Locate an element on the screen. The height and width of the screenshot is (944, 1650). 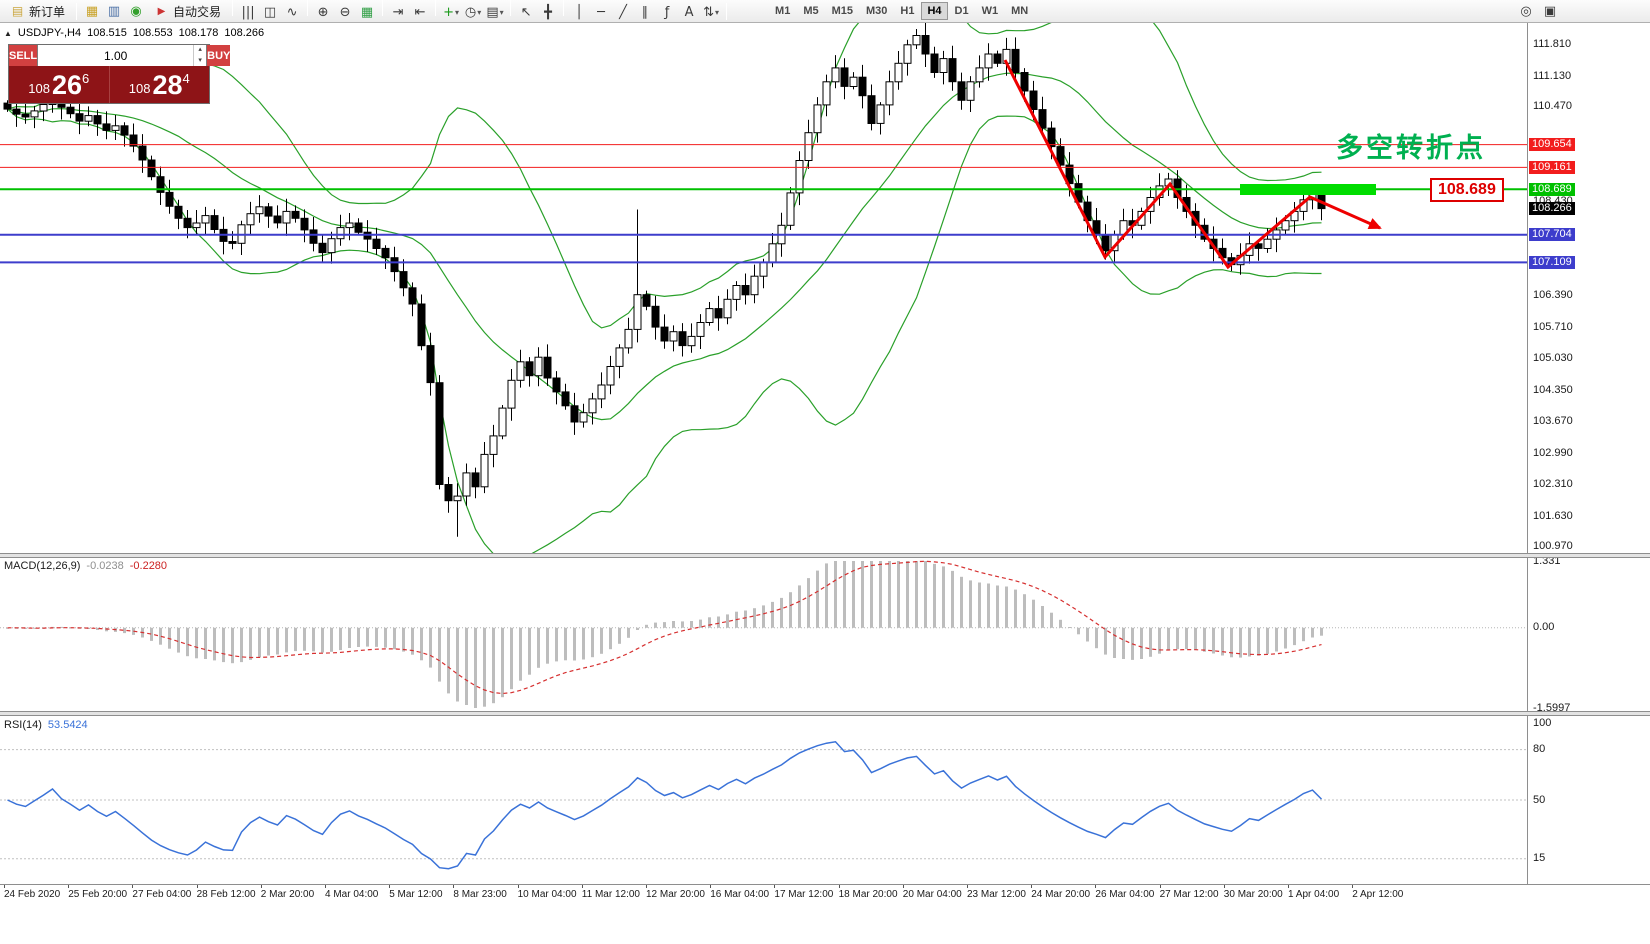
time-axis-label: 20 Mar 04:00 is located at coordinates (932, 894).